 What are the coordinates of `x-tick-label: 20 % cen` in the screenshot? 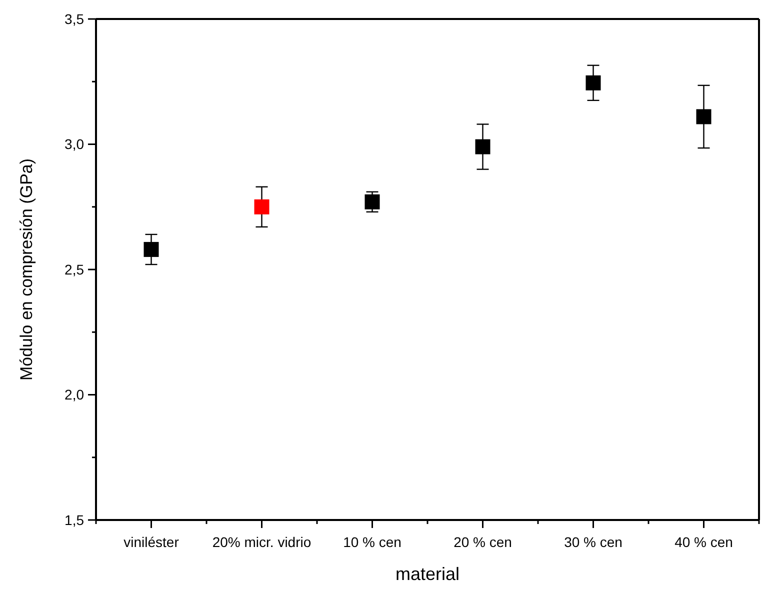 It's located at (483, 542).